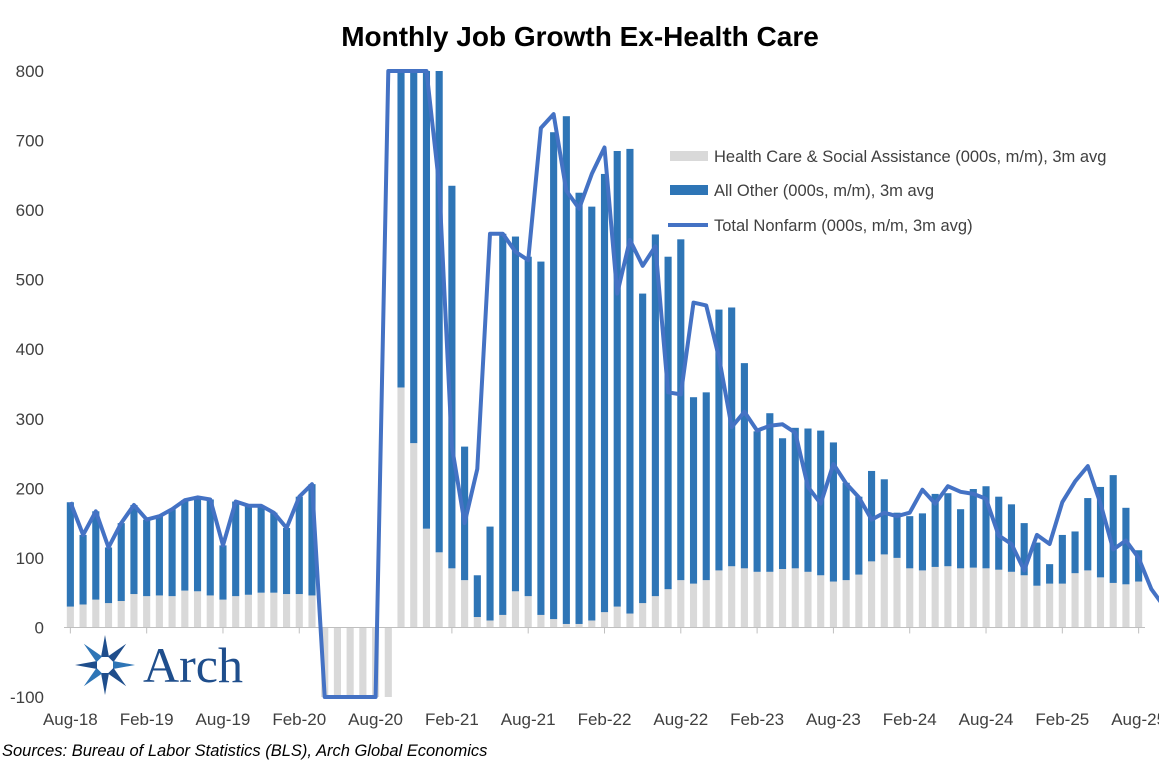 The height and width of the screenshot is (762, 1159). I want to click on y-tick-label-2: 600, so click(30, 210).